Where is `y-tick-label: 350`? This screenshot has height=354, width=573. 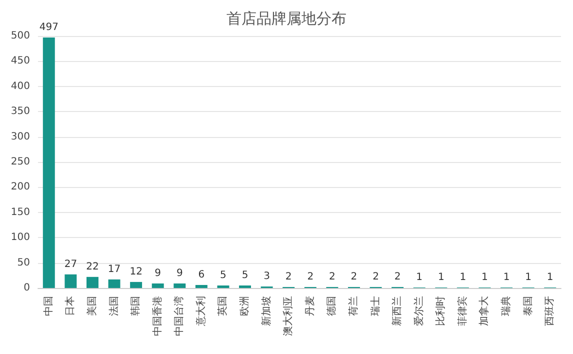
y-tick-label: 350 is located at coordinates (20, 112).